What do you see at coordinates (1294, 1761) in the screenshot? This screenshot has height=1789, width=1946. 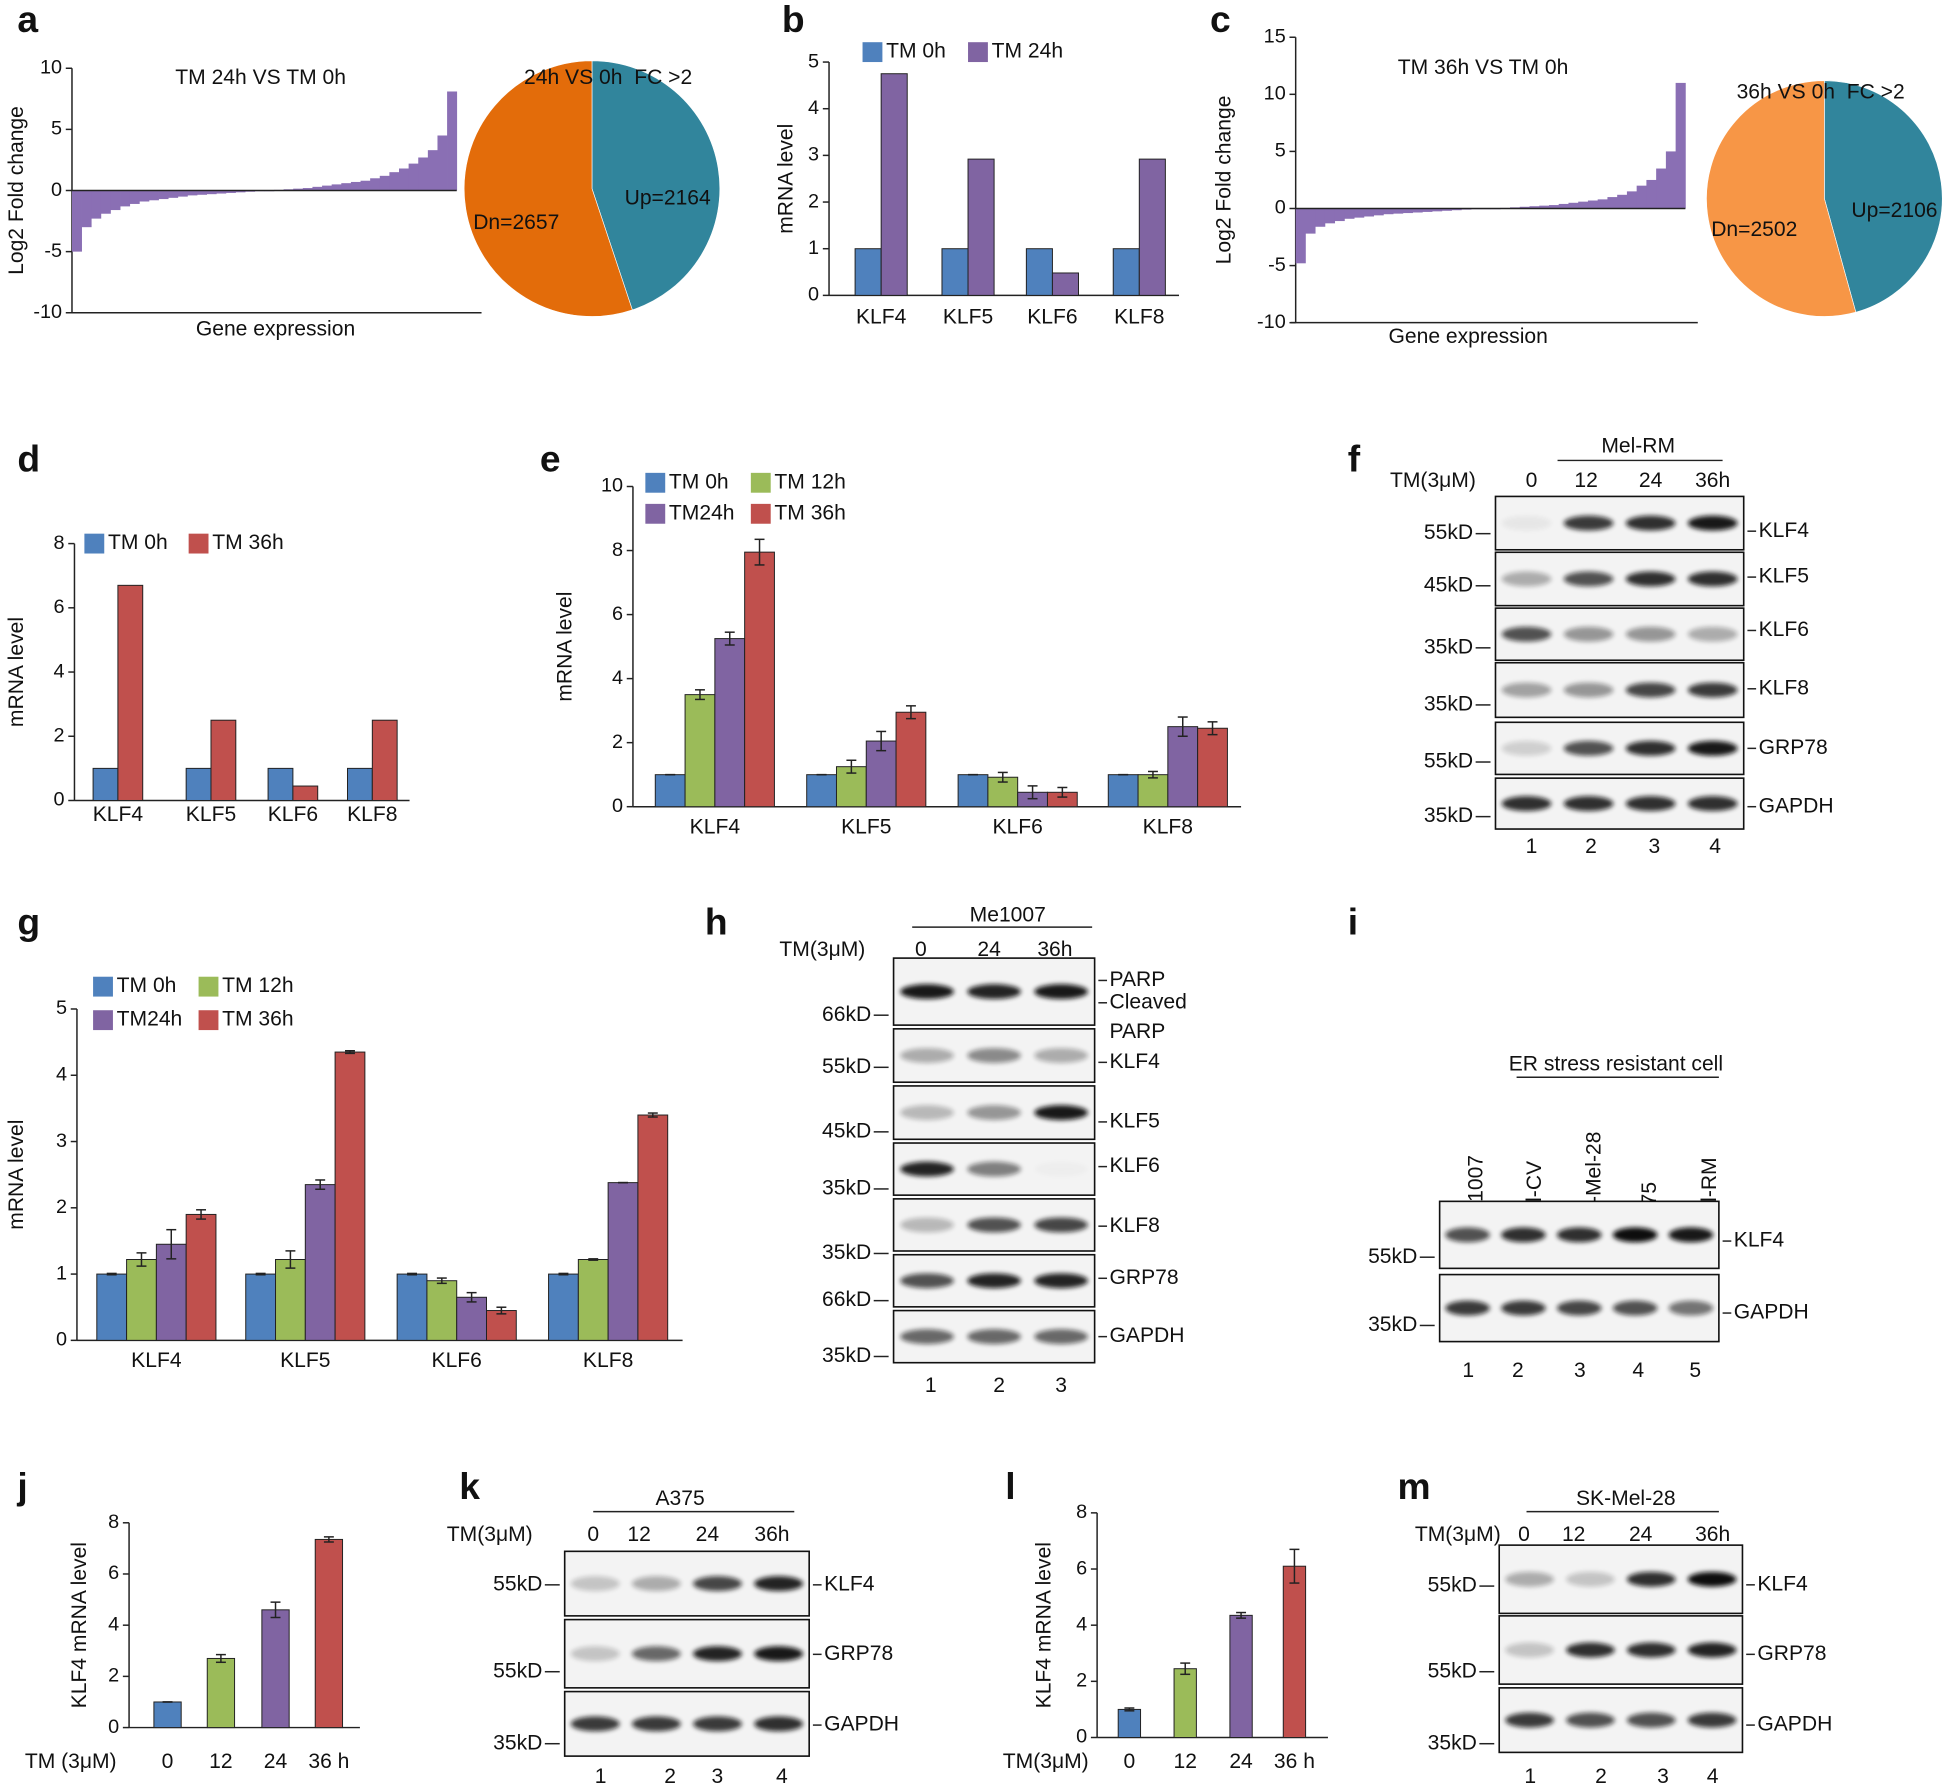 I see `x-tick-label: 36 h` at bounding box center [1294, 1761].